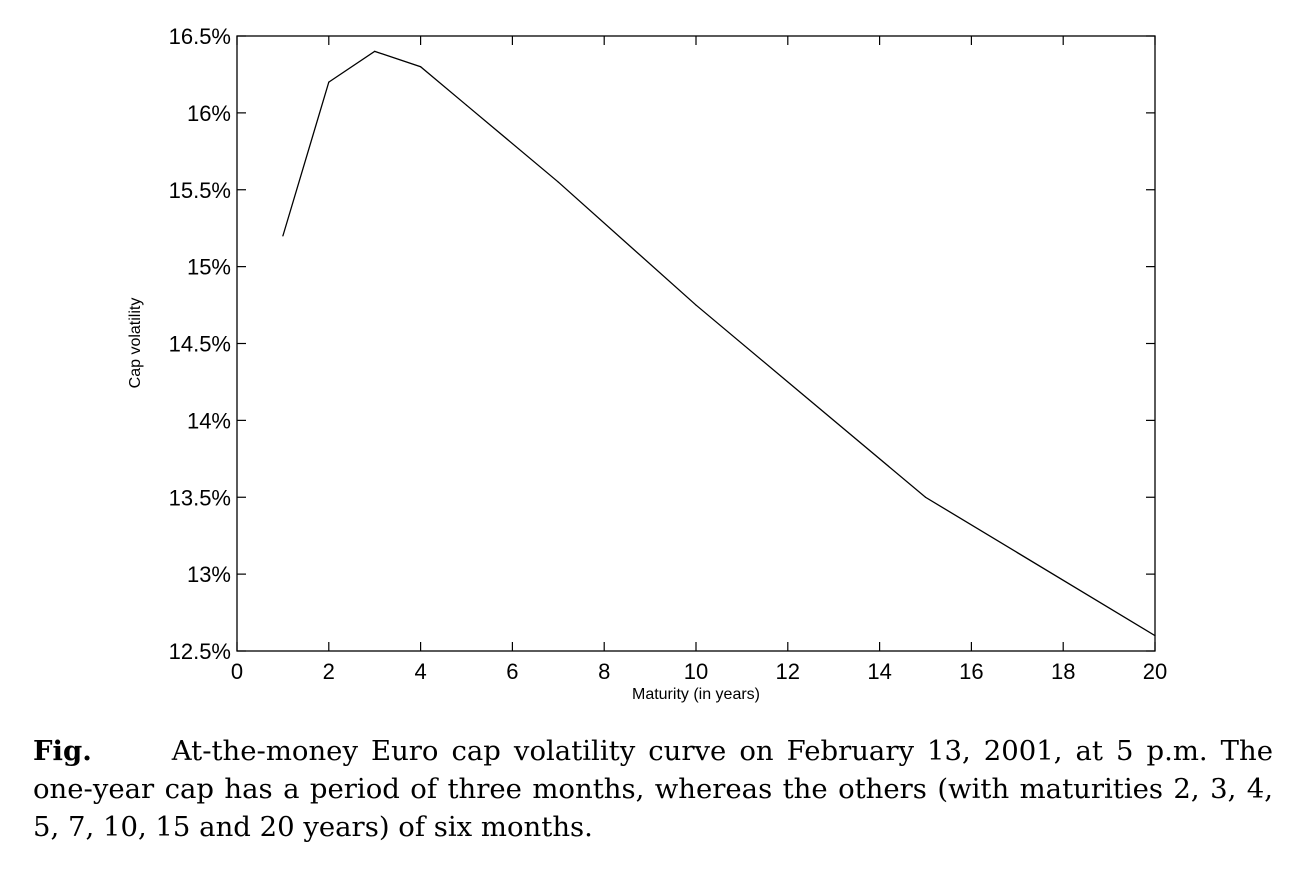  What do you see at coordinates (200, 190) in the screenshot?
I see `y-tick-label: 15.5%` at bounding box center [200, 190].